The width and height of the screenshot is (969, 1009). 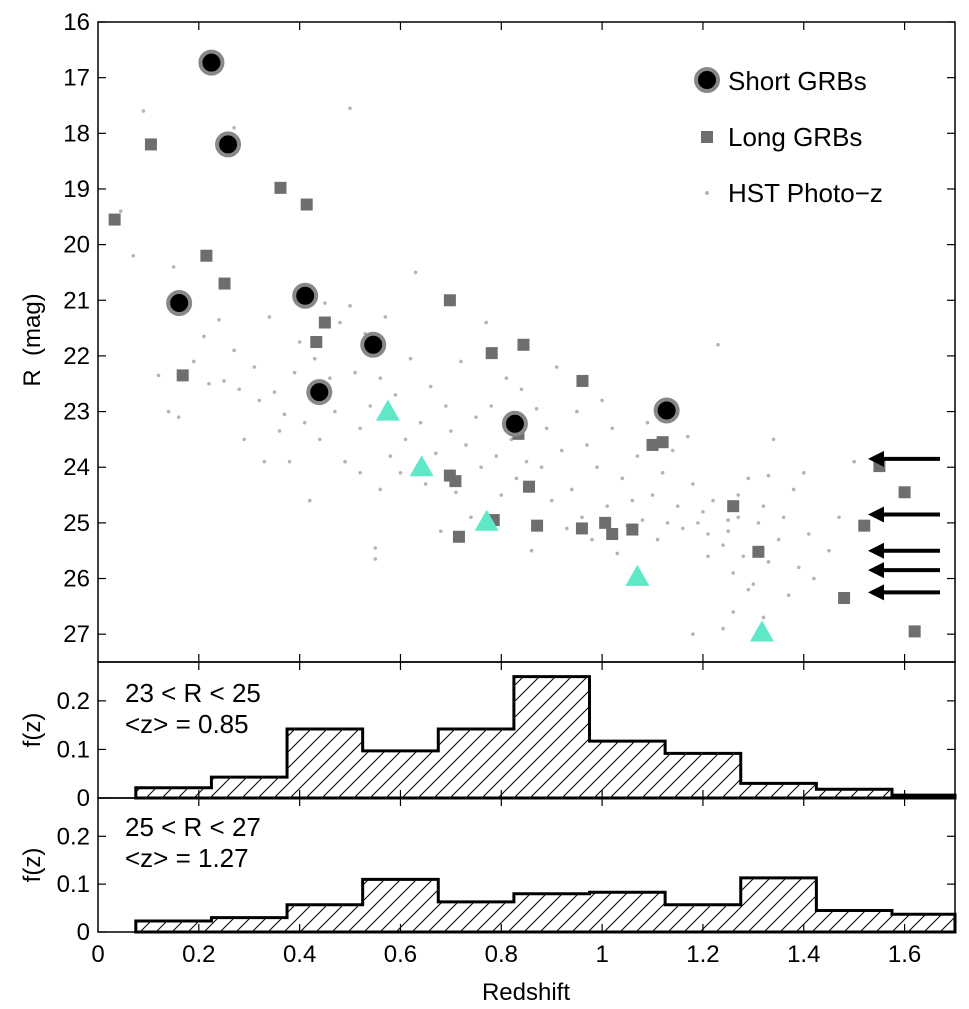 I want to click on histogram-faint-frame, so click(x=526, y=865).